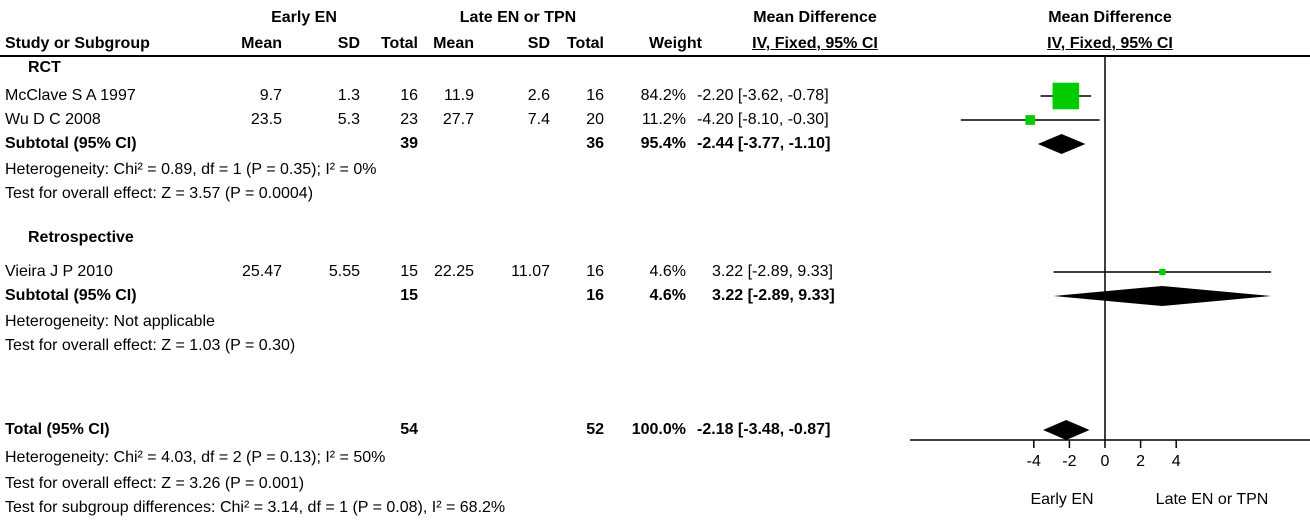 The width and height of the screenshot is (1310, 520). I want to click on early-sd: 5.3, so click(348, 119).